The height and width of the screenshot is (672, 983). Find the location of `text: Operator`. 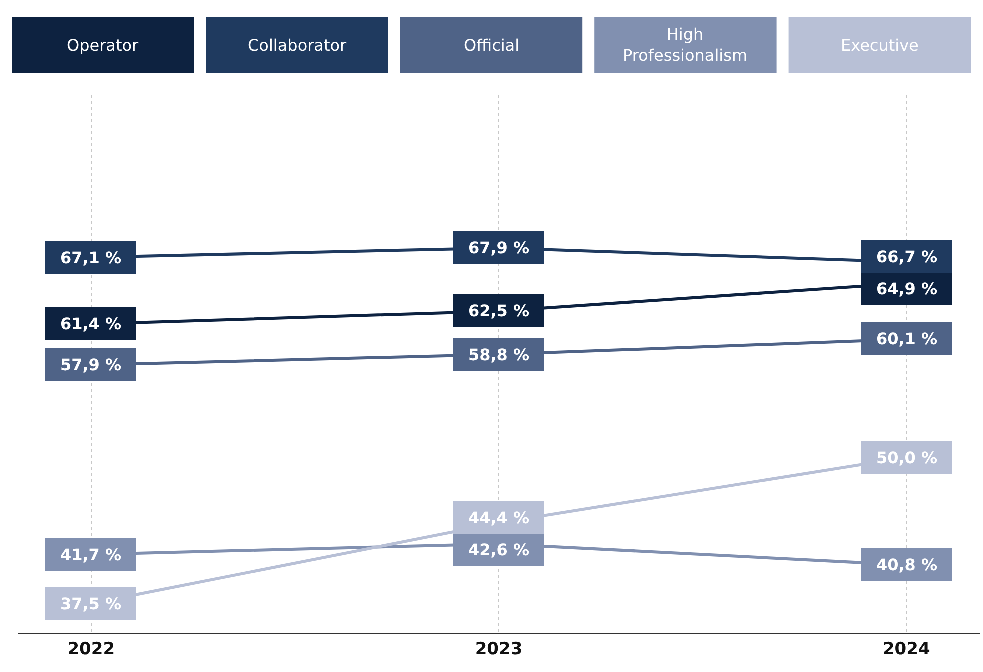

text: Operator is located at coordinates (103, 45).